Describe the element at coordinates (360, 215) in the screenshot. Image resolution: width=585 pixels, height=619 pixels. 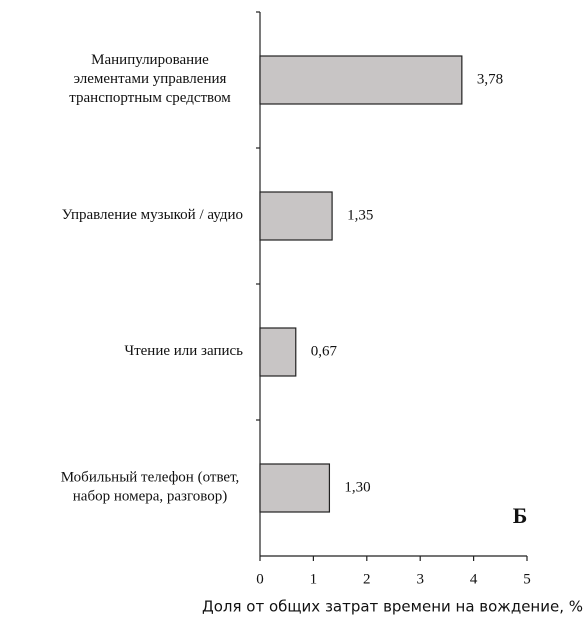
I see `data-label: 1,35` at that location.